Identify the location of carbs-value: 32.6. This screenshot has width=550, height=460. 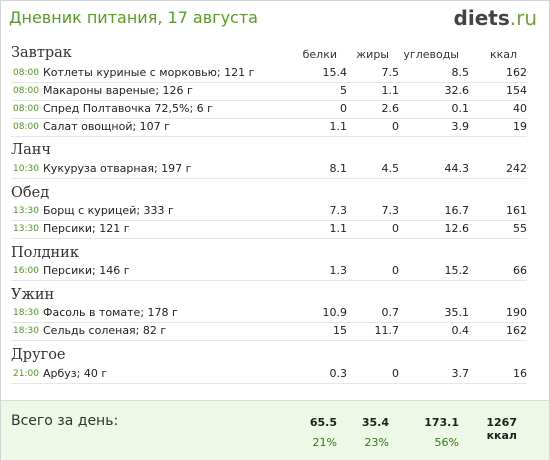
(457, 90).